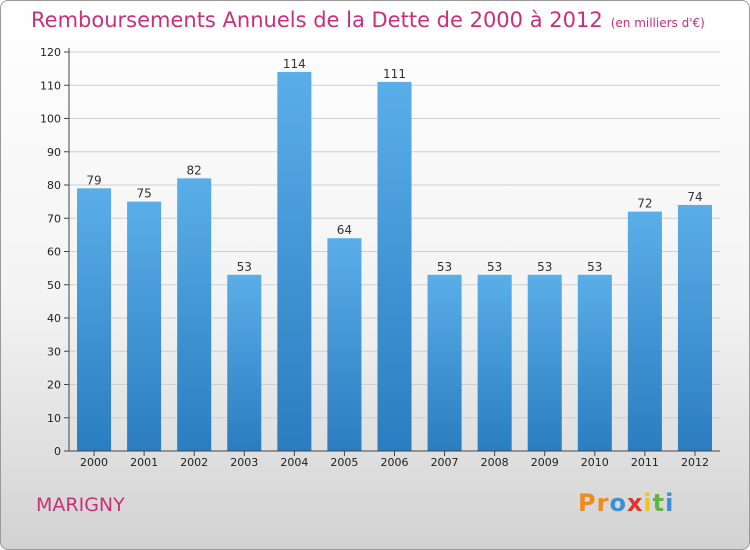 The width and height of the screenshot is (750, 550). I want to click on value-label-2004: 114, so click(294, 64).